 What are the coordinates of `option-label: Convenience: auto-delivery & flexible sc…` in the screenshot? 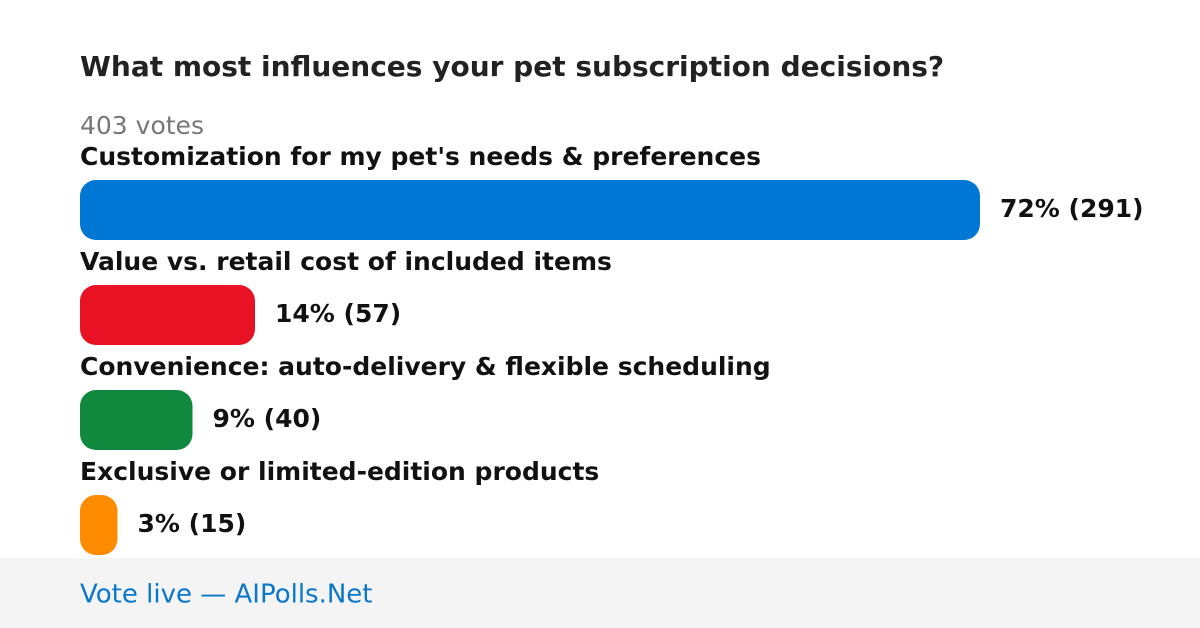 It's located at (425, 366).